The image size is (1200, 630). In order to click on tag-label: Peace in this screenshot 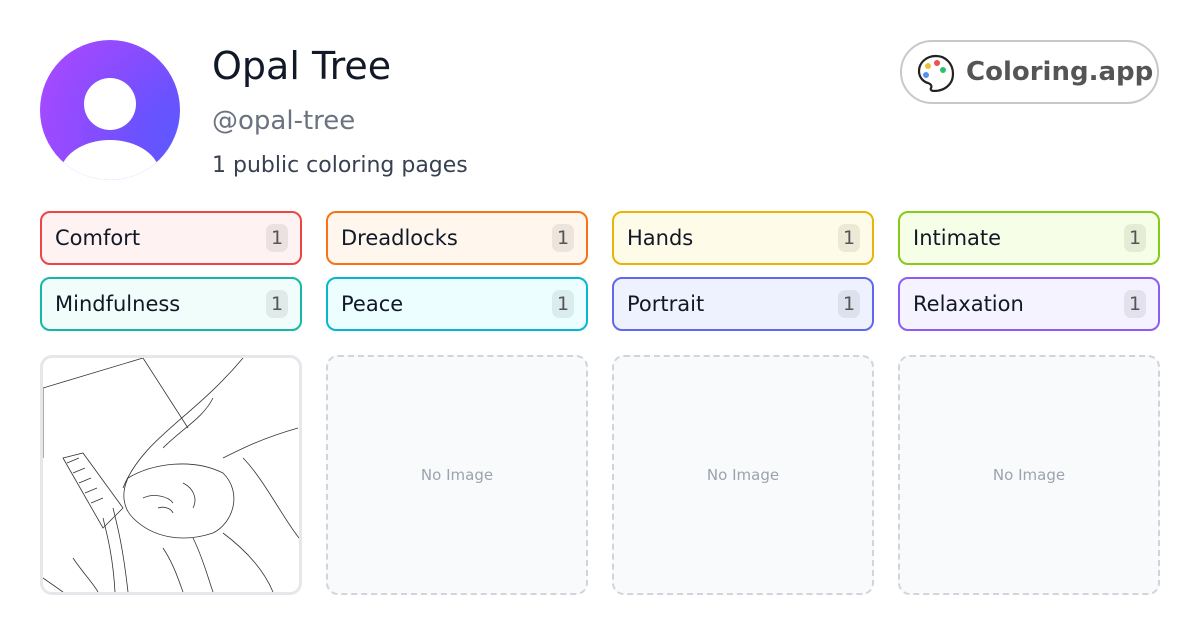, I will do `click(372, 304)`.